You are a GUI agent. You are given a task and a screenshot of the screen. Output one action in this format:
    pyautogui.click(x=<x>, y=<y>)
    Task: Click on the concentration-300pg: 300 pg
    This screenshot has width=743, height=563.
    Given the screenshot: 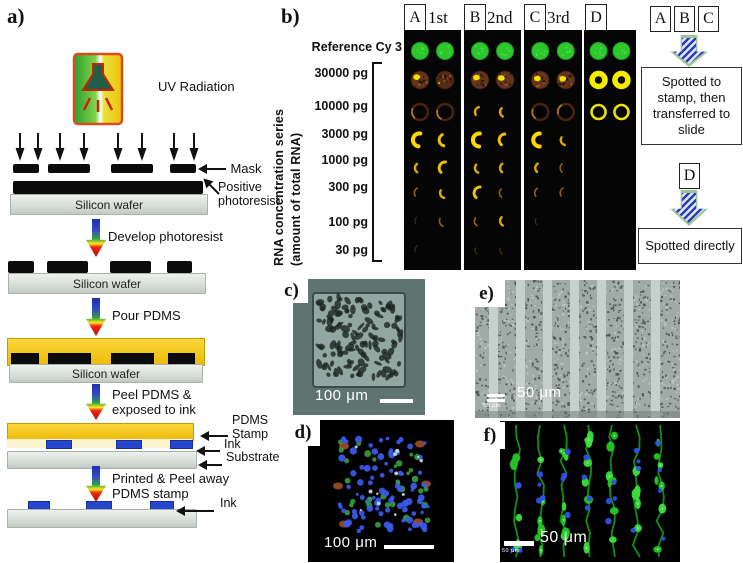 What is the action you would take?
    pyautogui.click(x=348, y=187)
    